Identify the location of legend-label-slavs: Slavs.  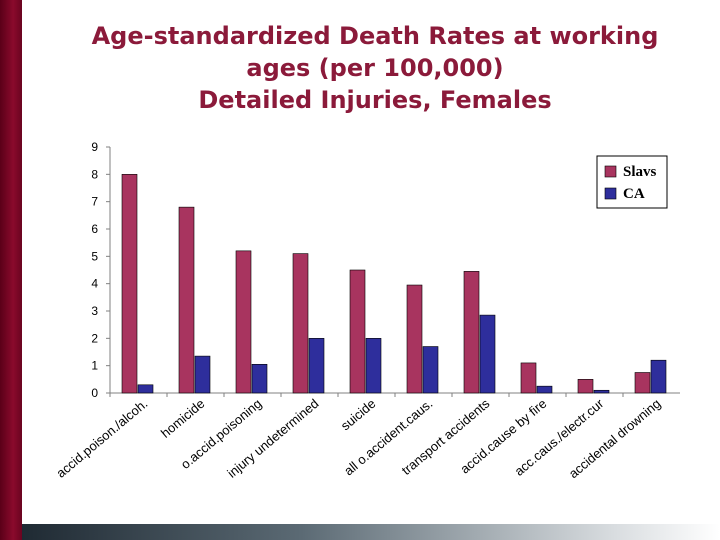
(640, 172).